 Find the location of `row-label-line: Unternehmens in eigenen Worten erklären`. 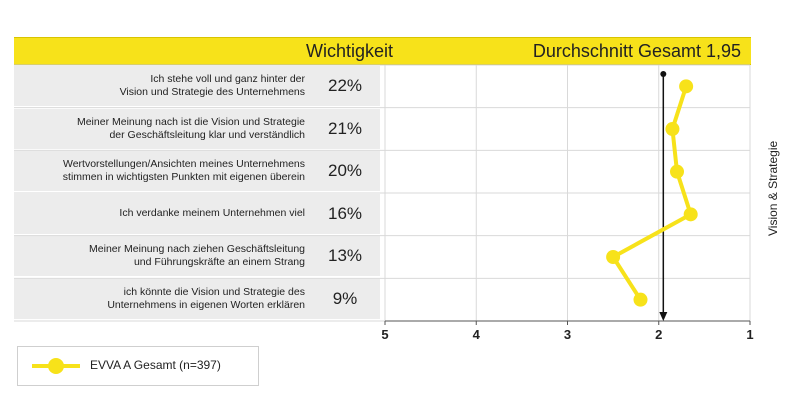

row-label-line: Unternehmens in eigenen Worten erklären is located at coordinates (206, 304).